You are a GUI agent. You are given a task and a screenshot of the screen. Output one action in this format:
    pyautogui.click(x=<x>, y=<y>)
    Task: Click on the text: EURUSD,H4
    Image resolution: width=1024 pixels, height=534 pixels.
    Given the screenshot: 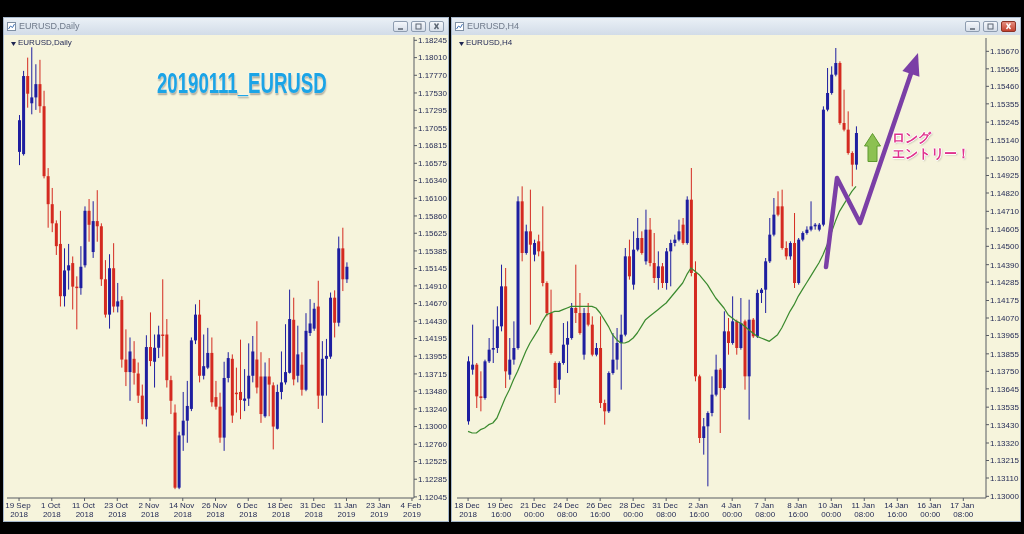 What is the action you would take?
    pyautogui.click(x=493, y=26)
    